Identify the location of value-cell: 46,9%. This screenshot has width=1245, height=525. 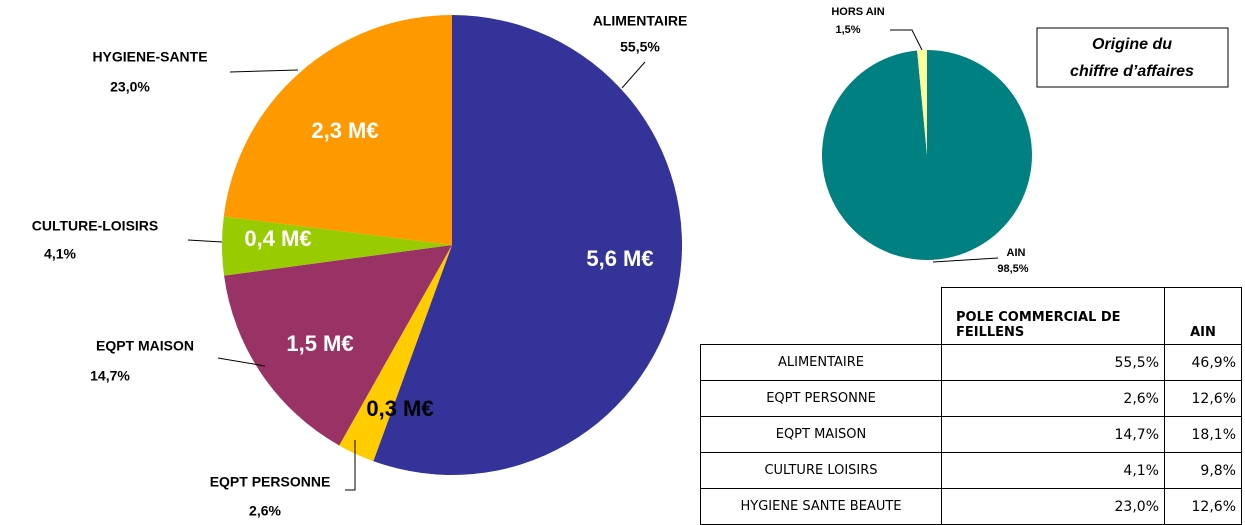
(1203, 362).